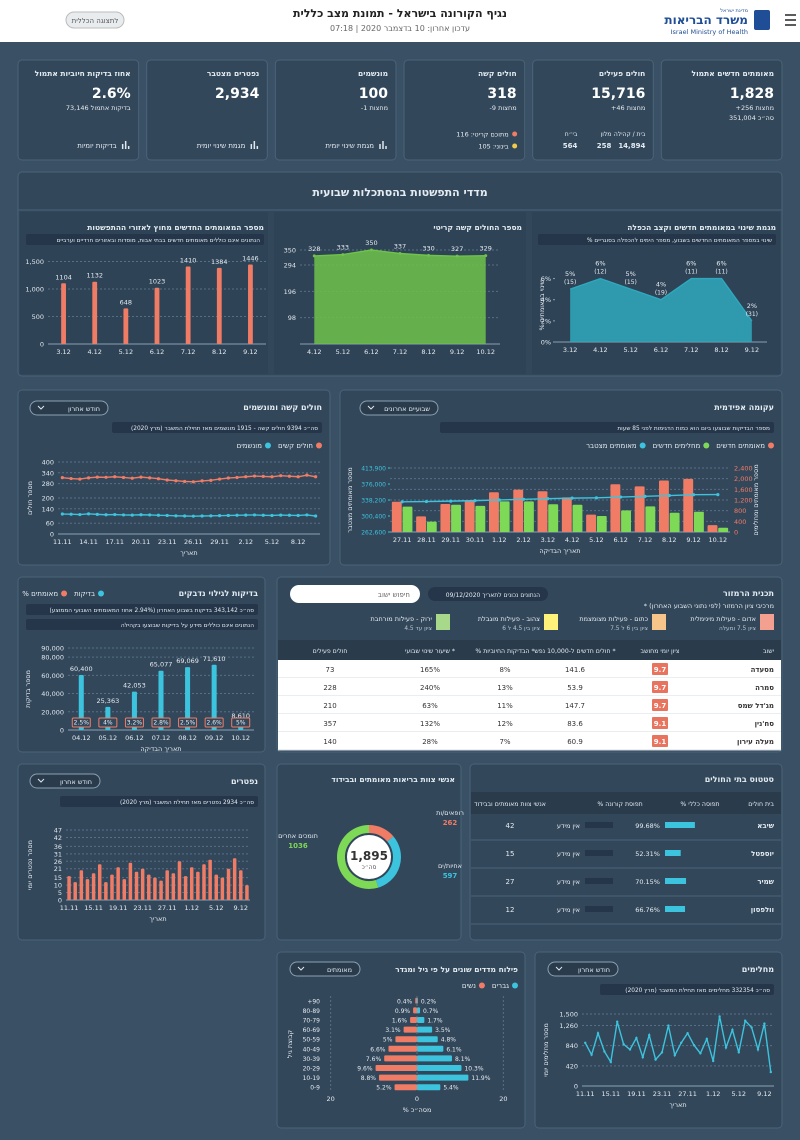 The width and height of the screenshot is (800, 1140). What do you see at coordinates (503, 1099) in the screenshot?
I see `x-tick-label: 20` at bounding box center [503, 1099].